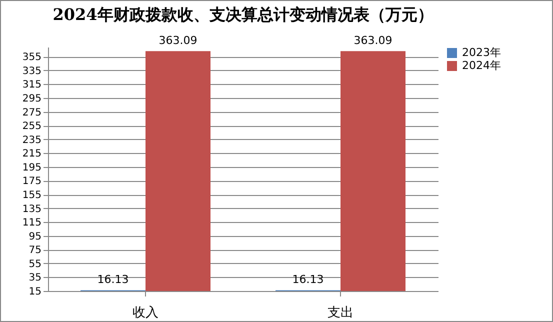 This screenshot has width=553, height=322. What do you see at coordinates (32, 182) in the screenshot?
I see `y-tick-label: 175` at bounding box center [32, 182].